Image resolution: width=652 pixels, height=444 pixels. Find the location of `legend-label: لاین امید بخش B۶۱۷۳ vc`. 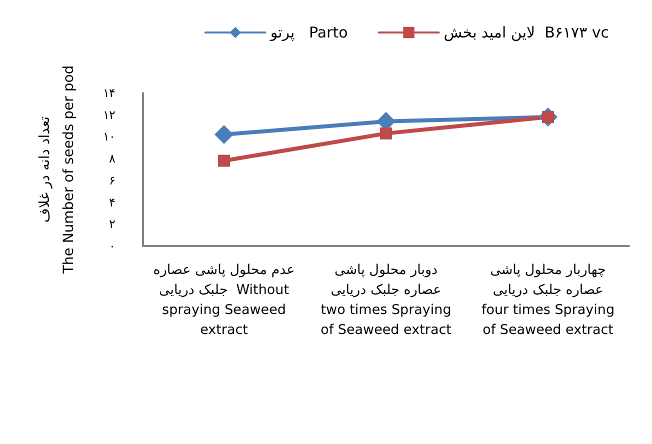

legend-label: لاین امید بخش B۶۱۷۳ vc is located at coordinates (527, 33).